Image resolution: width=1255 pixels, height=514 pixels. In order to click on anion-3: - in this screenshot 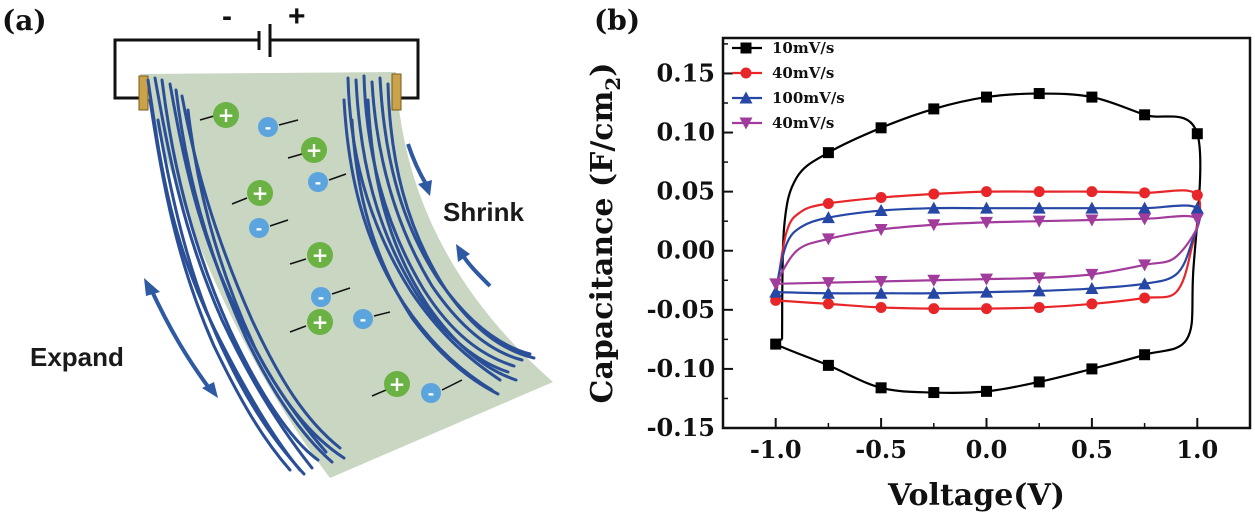, I will do `click(269, 228)`.